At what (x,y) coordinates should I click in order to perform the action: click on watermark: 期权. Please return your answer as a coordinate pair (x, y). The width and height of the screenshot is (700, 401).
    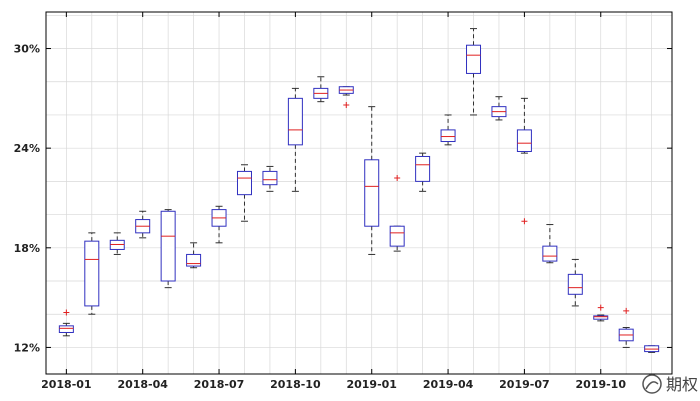
    Looking at the image, I should click on (670, 384).